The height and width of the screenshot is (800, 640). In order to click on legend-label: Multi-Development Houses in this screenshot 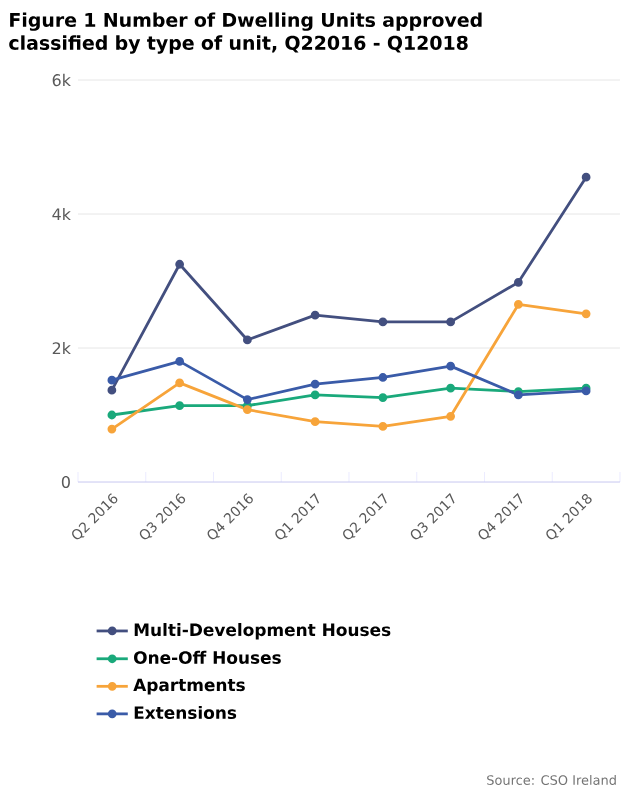, I will do `click(262, 631)`.